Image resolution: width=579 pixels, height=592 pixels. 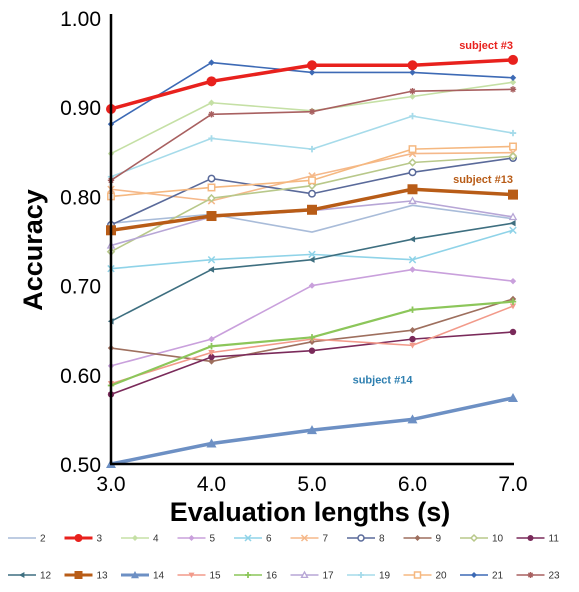 I want to click on legend-label: 7, so click(x=326, y=539).